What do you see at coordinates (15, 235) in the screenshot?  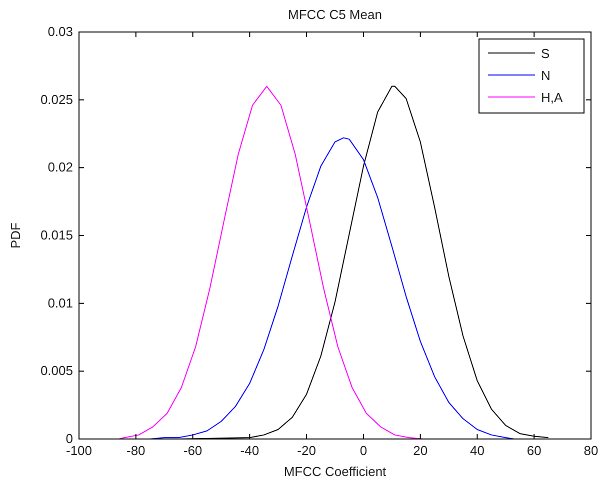 I see `y-axis-title: PDF` at bounding box center [15, 235].